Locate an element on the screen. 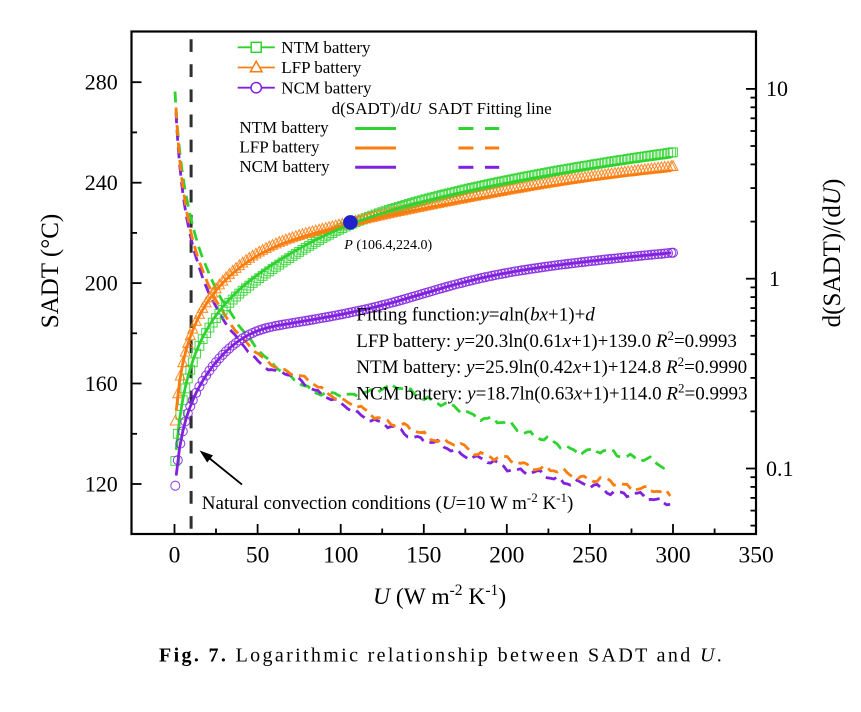 This screenshot has height=712, width=861. svg-text: 10 is located at coordinates (777, 88).